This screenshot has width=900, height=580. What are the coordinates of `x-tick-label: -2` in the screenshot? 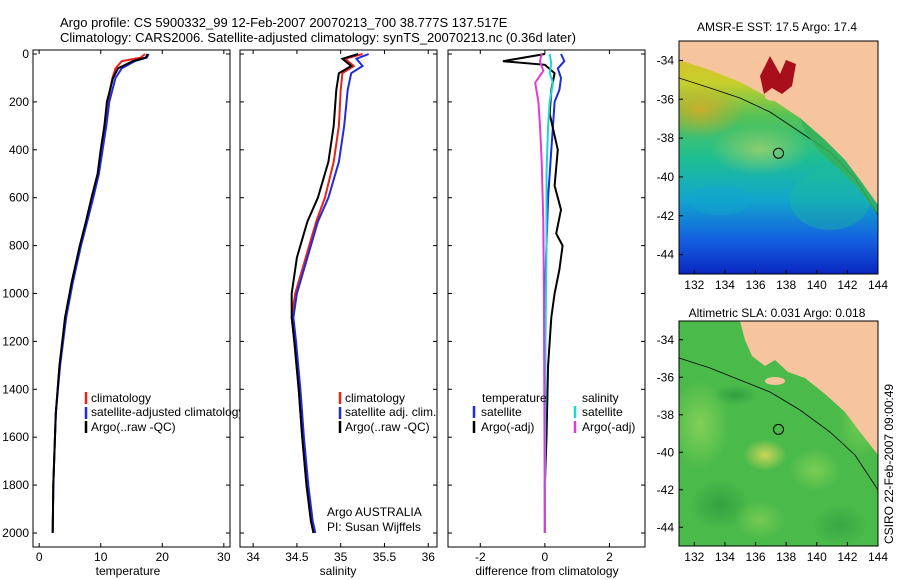 It's located at (480, 557).